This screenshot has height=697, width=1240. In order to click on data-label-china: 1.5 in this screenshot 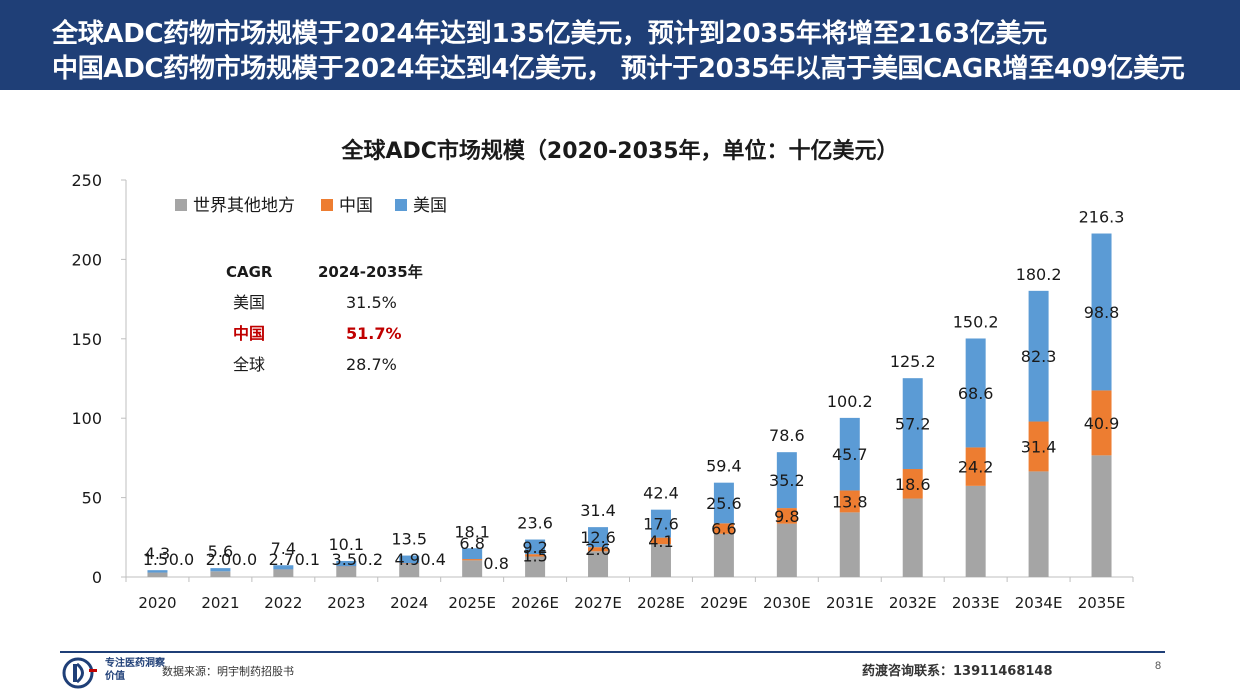, I will do `click(534, 555)`.